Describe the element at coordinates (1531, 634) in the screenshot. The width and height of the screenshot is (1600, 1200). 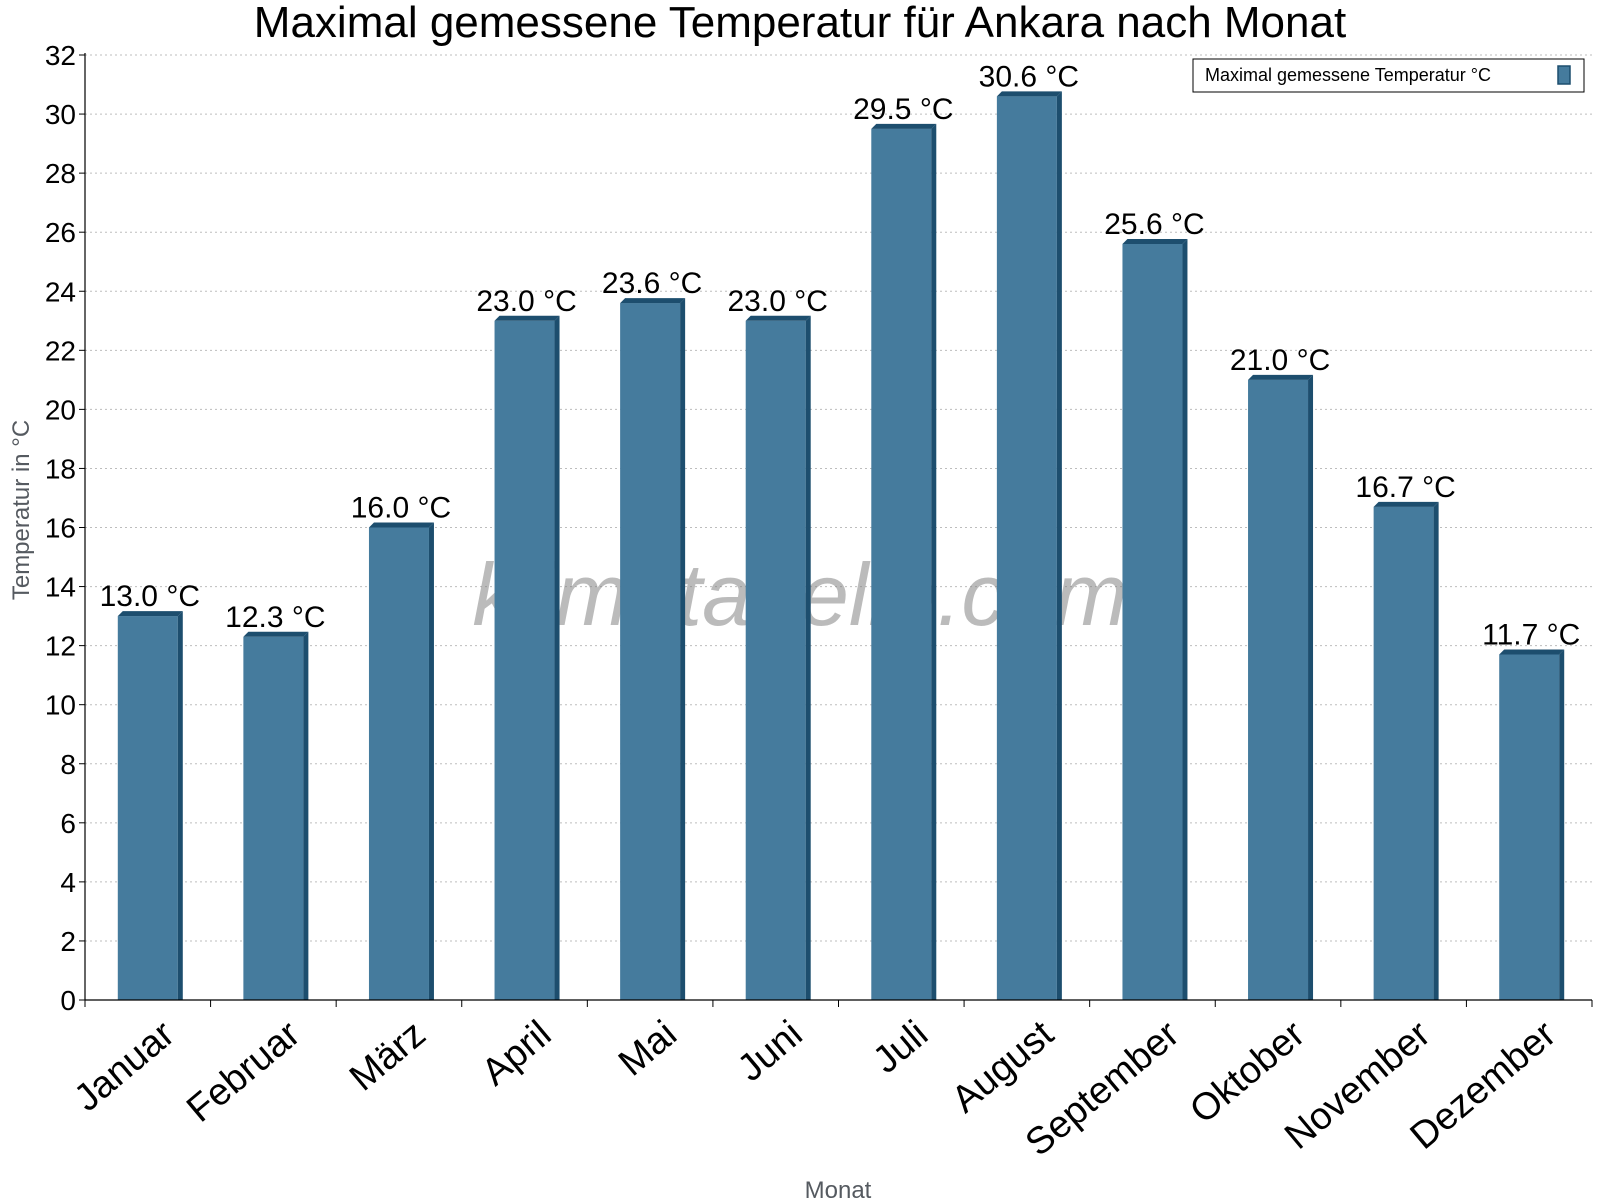
I see `bar-value-label: 11.7 °C` at that location.